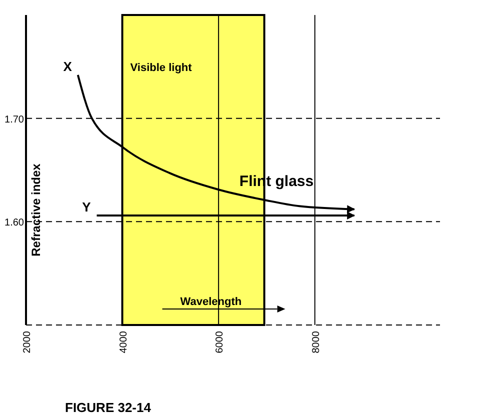  What do you see at coordinates (316, 342) in the screenshot?
I see `x-tick-label: 8000` at bounding box center [316, 342].